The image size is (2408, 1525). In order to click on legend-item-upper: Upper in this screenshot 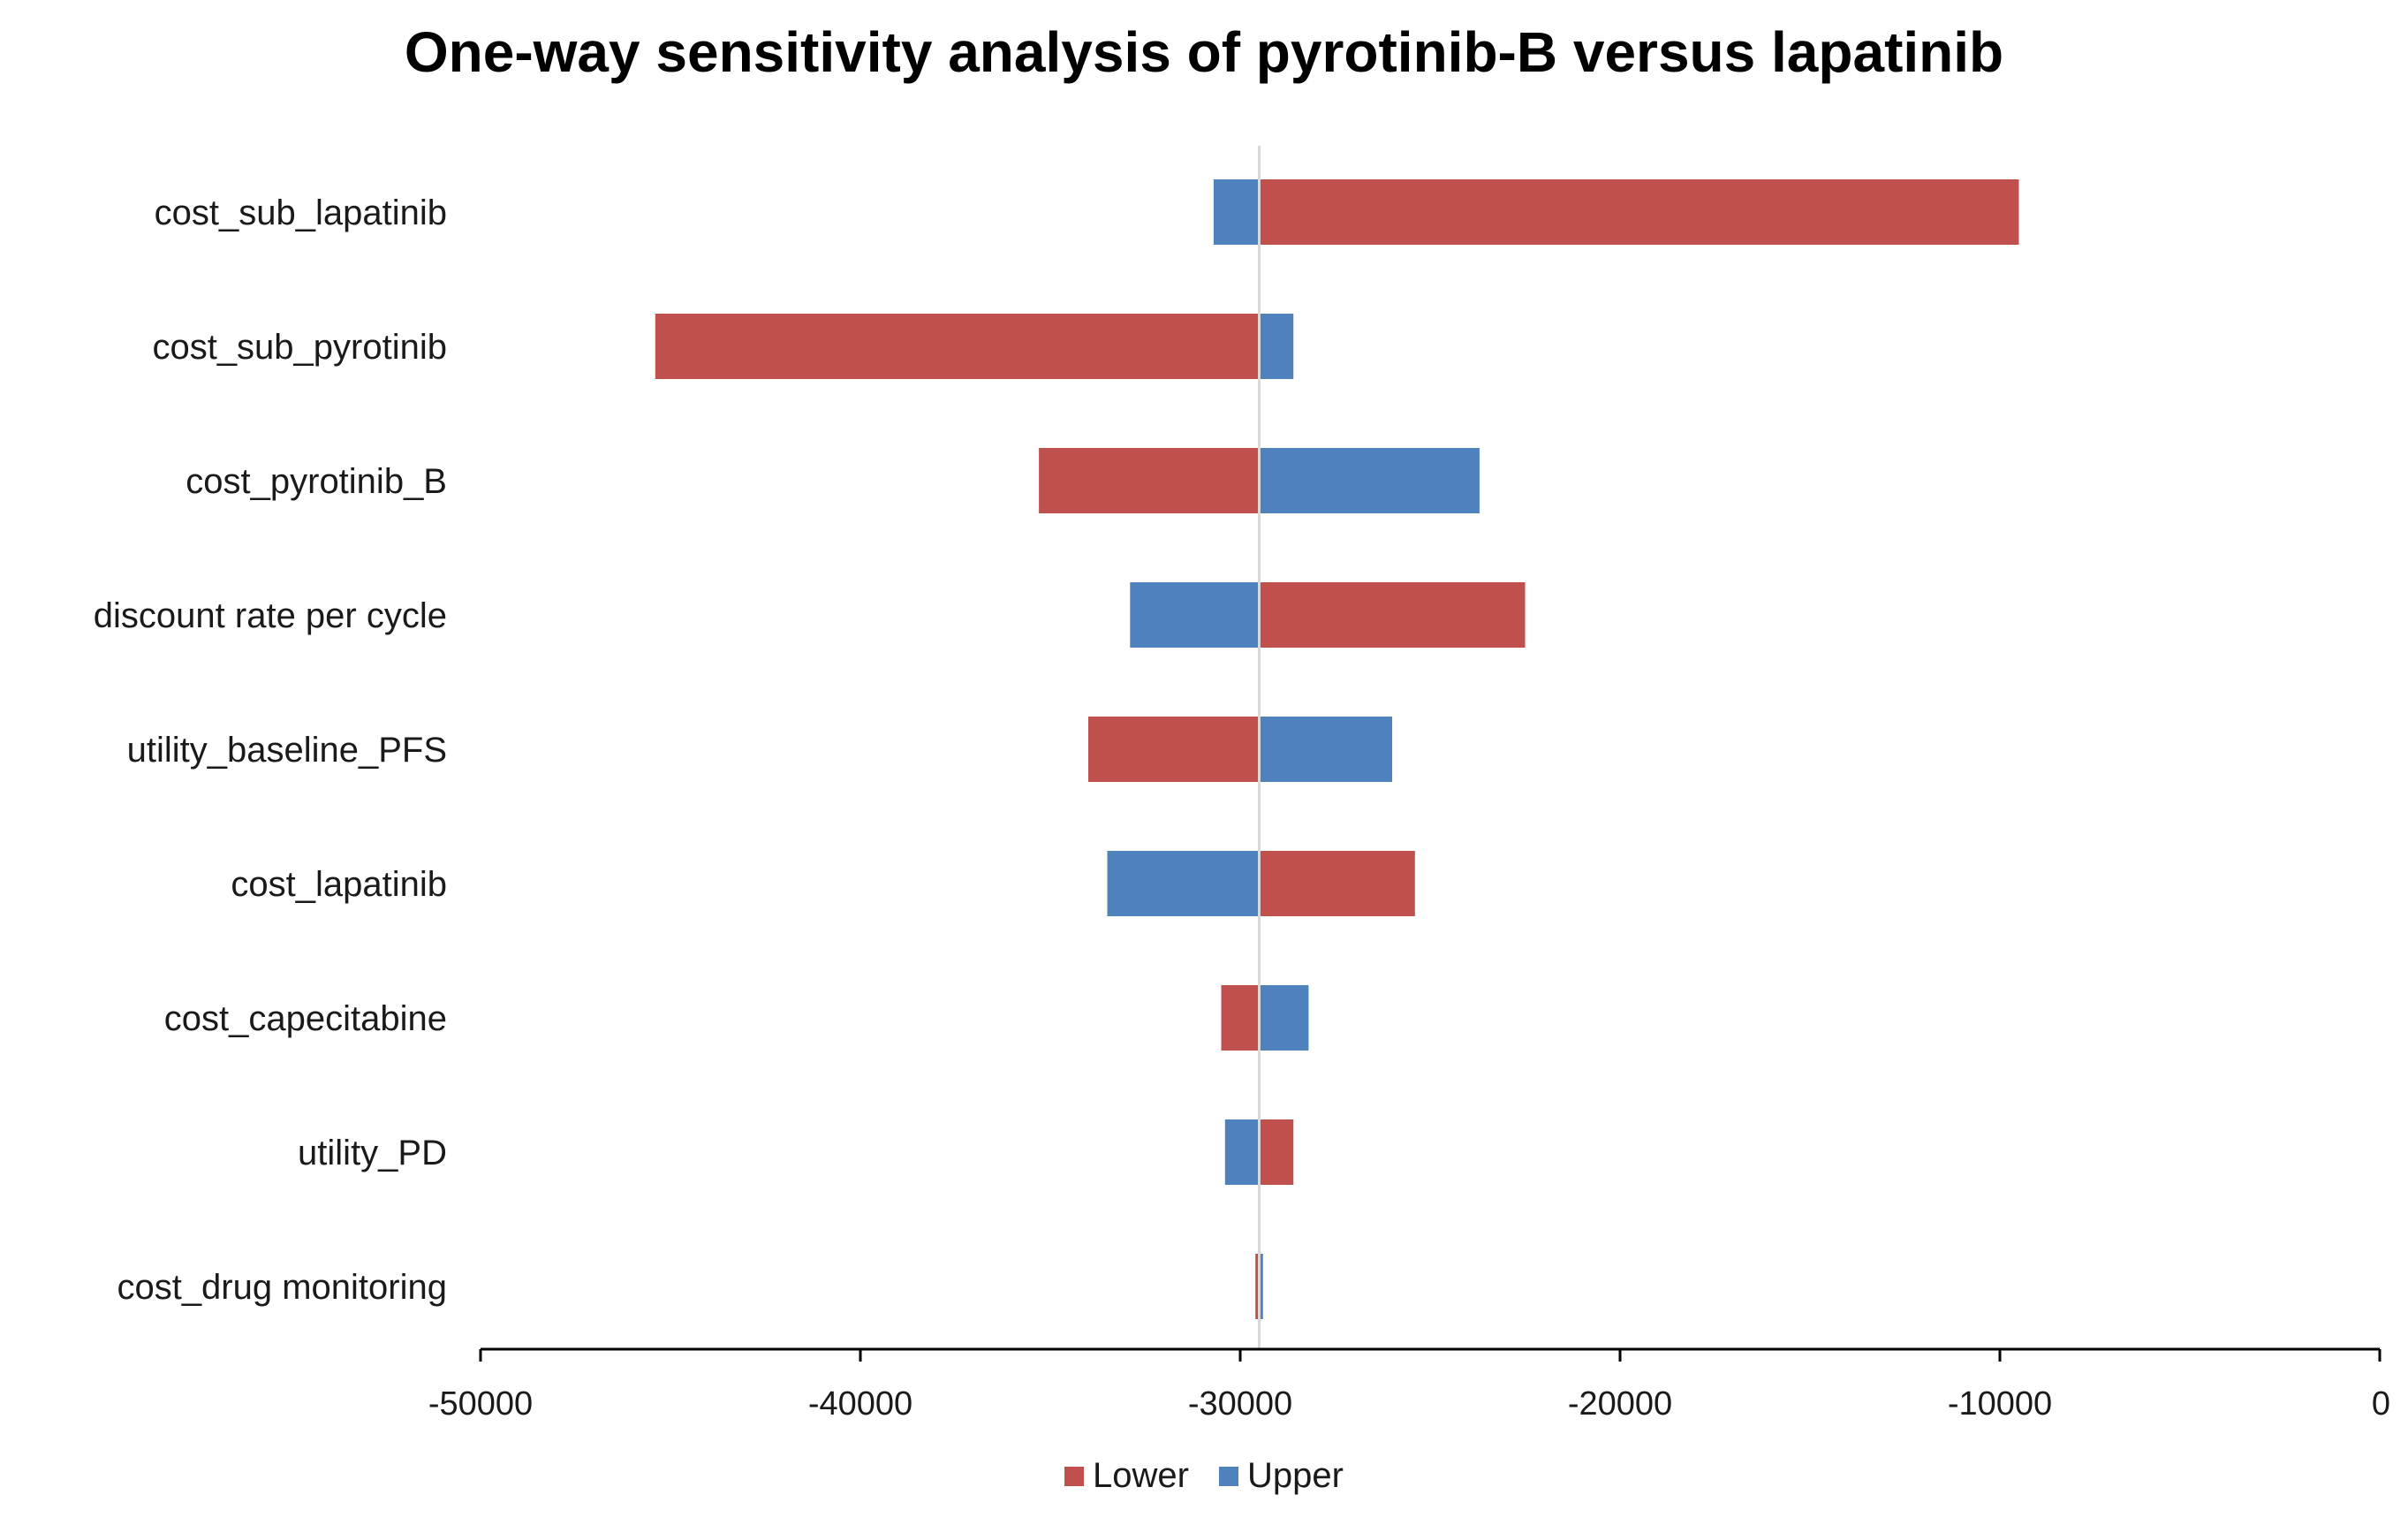, I will do `click(1281, 1476)`.